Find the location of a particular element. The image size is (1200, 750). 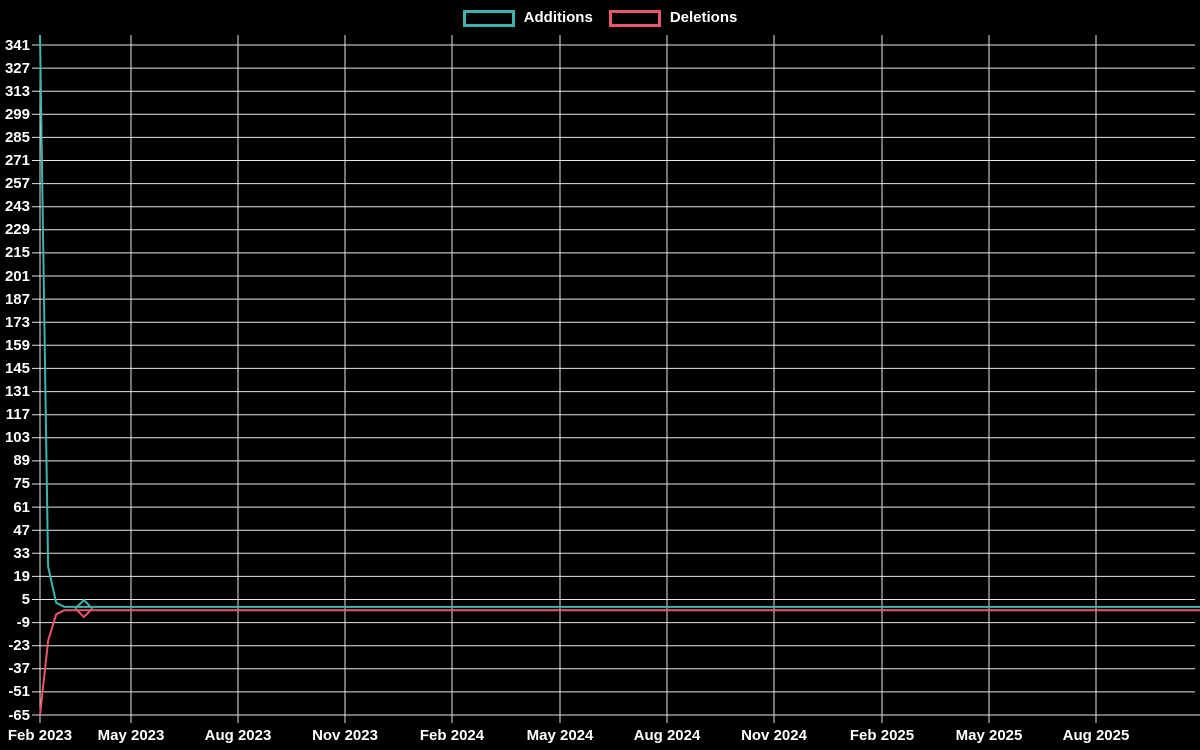

y-tick-label: -37 is located at coordinates (19, 669).